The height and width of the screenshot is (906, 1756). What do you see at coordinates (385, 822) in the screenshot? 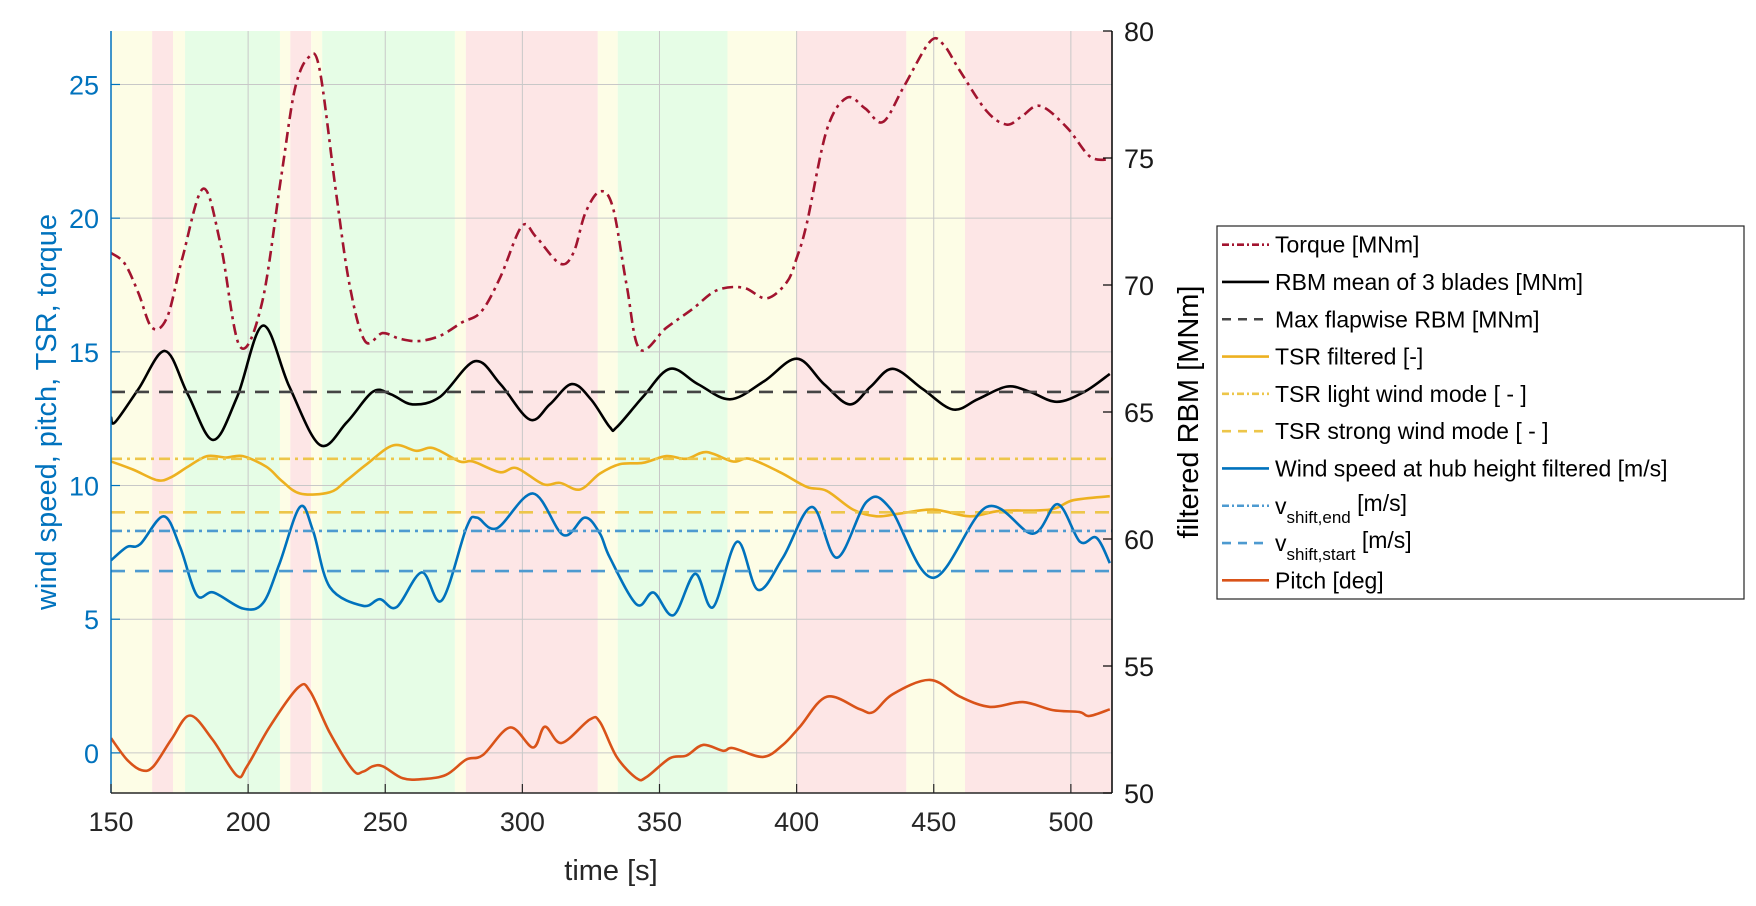
I see `x-tick-label: 250` at bounding box center [385, 822].